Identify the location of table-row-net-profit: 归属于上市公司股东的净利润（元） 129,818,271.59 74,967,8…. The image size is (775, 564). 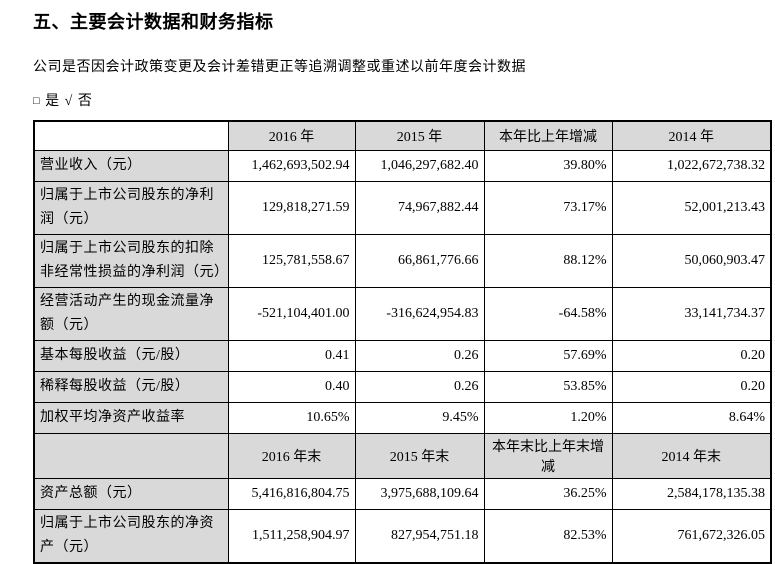
(402, 207).